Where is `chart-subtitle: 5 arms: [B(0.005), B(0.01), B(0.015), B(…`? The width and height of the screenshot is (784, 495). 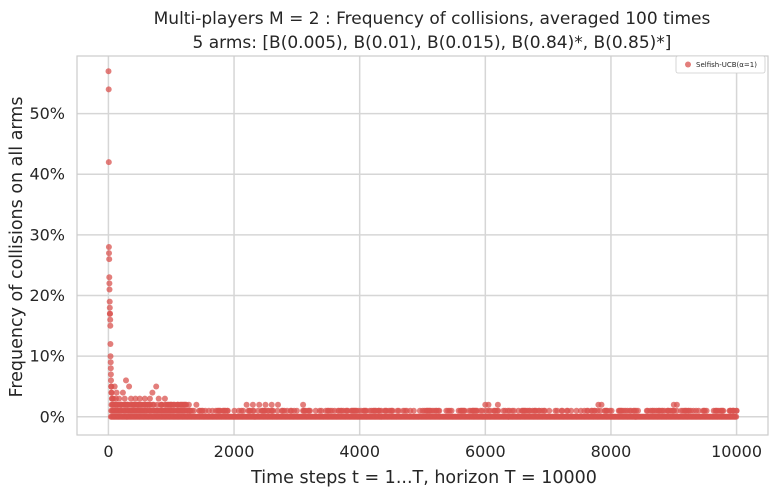 chart-subtitle: 5 arms: [B(0.005), B(0.01), B(0.015), B(… is located at coordinates (432, 43).